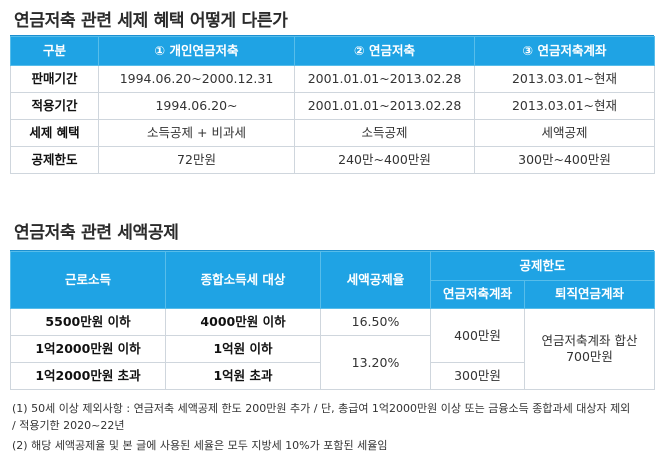  I want to click on row-label-apply-period: 적용기간, so click(54, 106).